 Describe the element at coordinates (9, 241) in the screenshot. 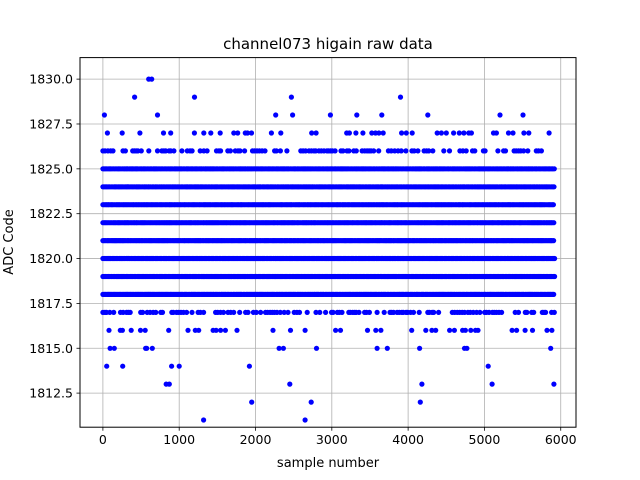

I see `y-axis-title: ADC Code` at that location.